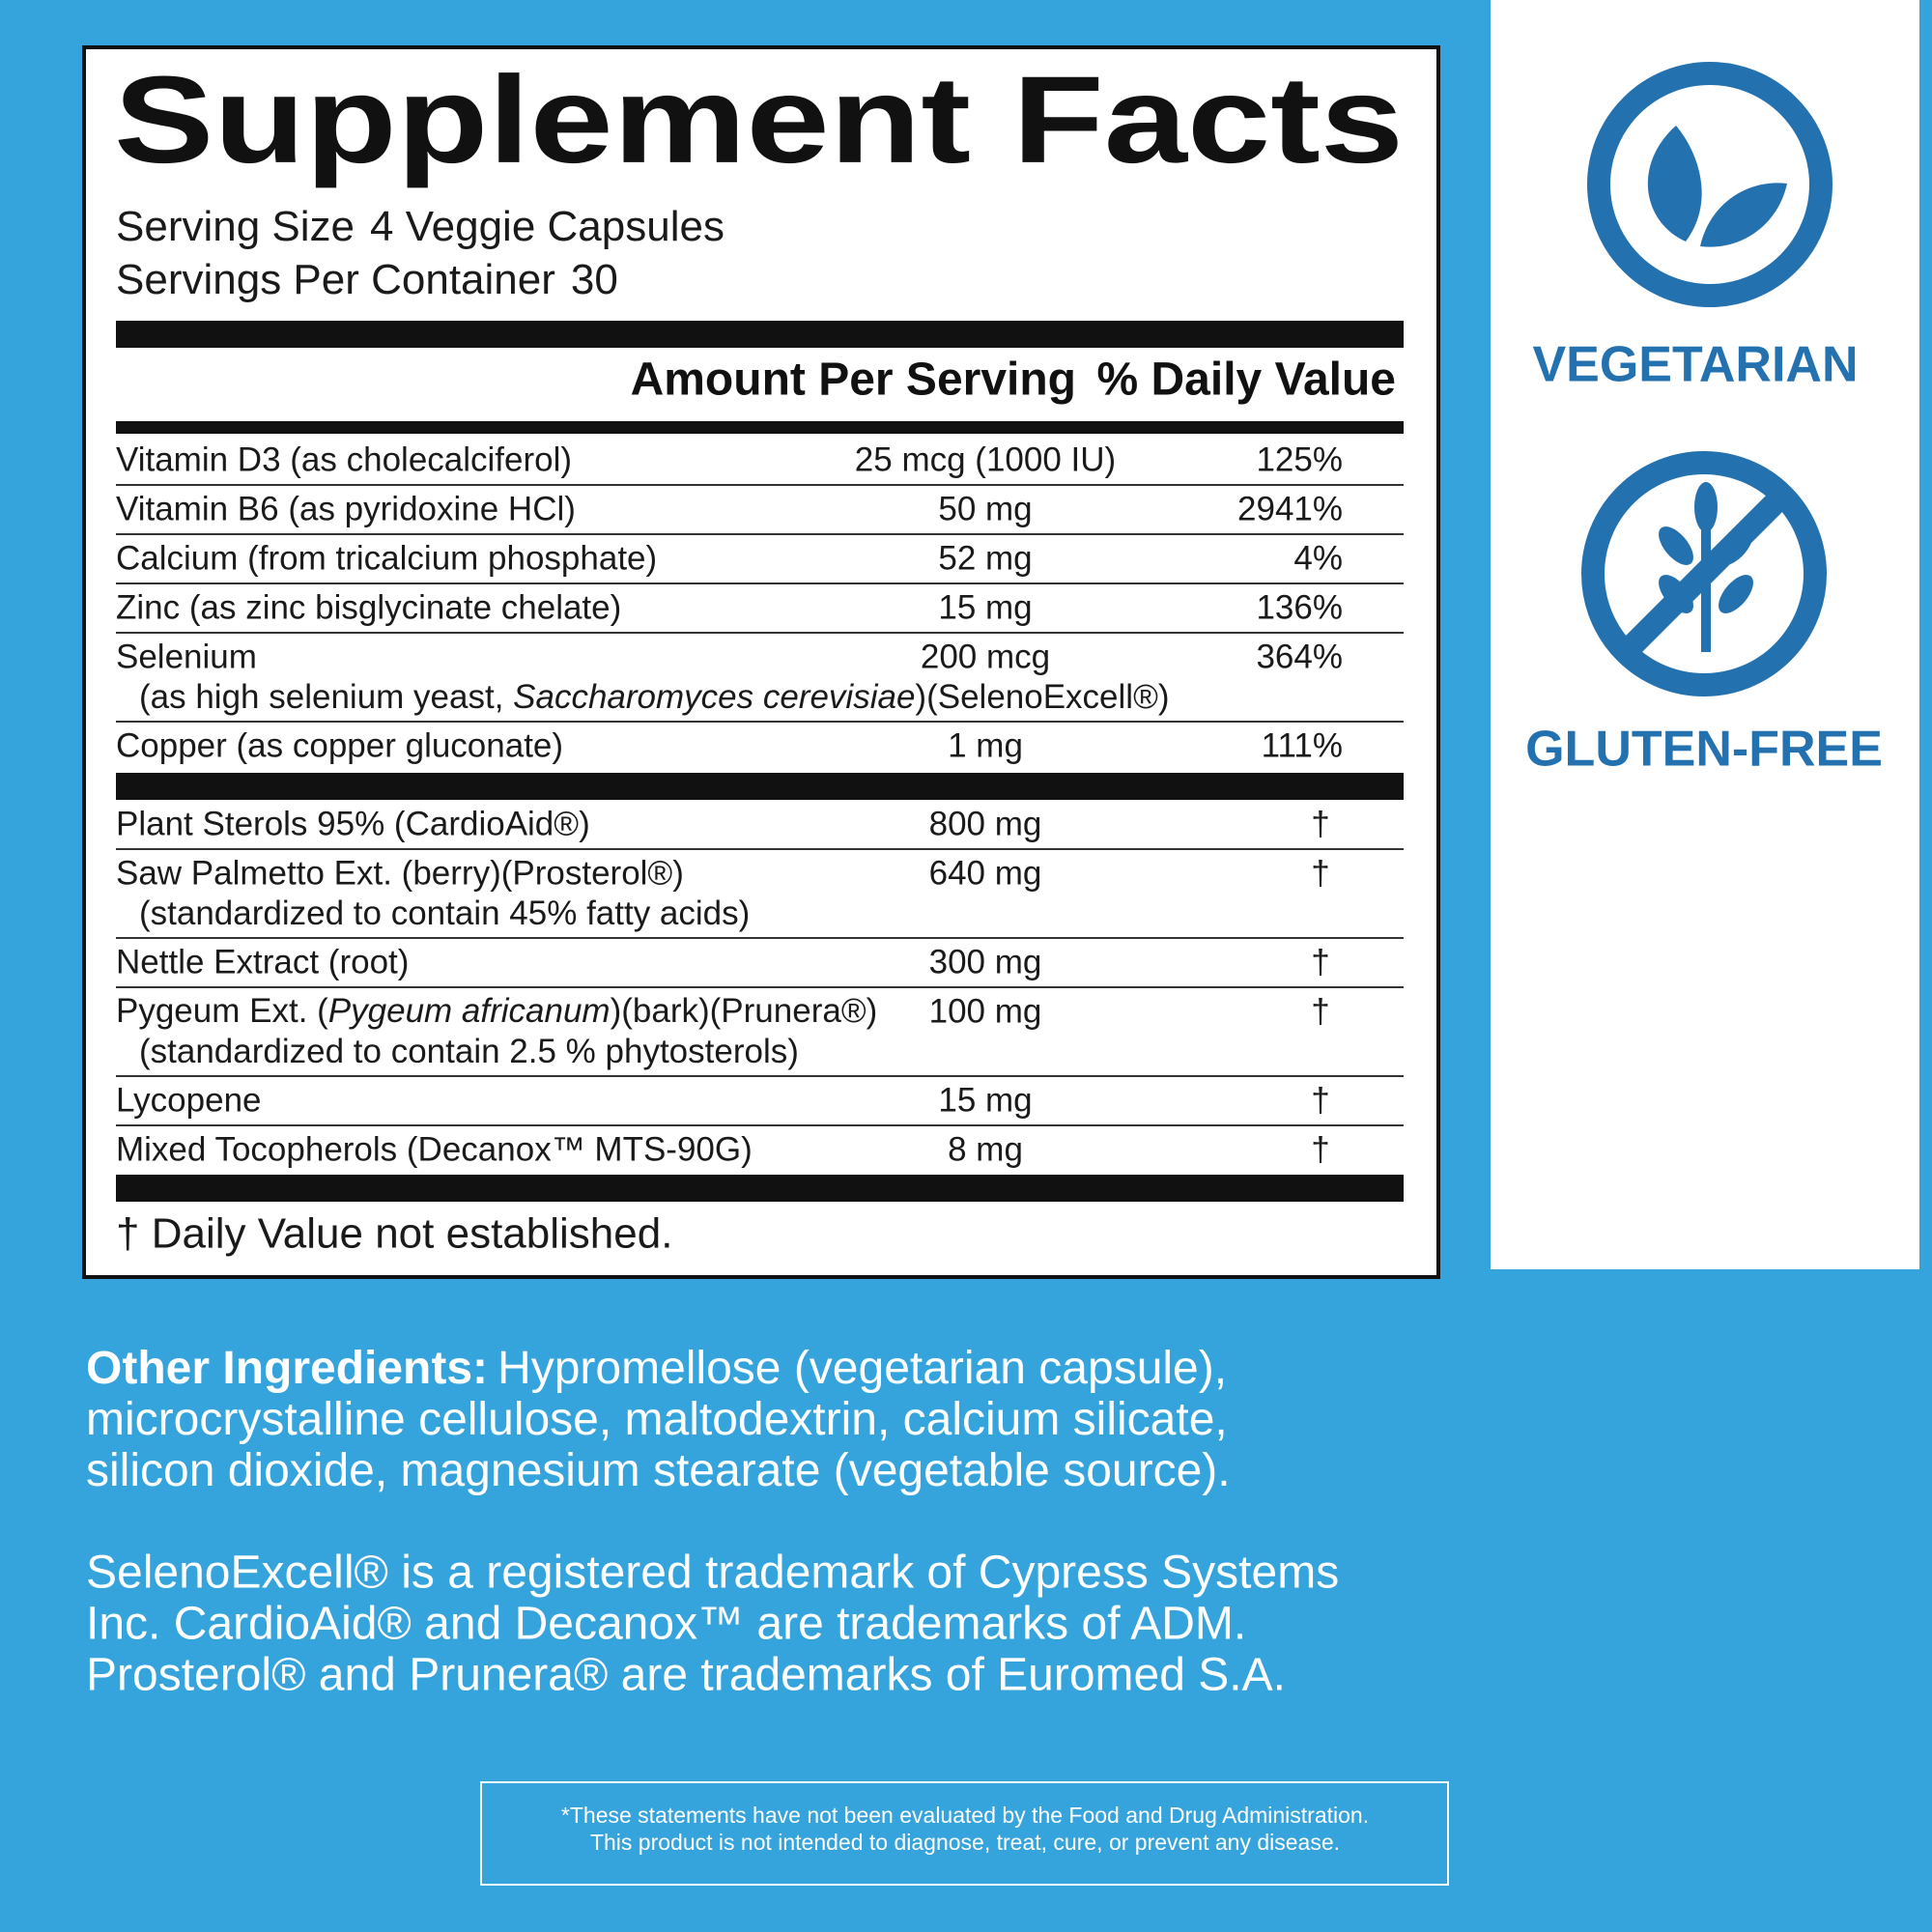 This screenshot has width=1932, height=1932. I want to click on nutrient-amount: 50 mg, so click(985, 508).